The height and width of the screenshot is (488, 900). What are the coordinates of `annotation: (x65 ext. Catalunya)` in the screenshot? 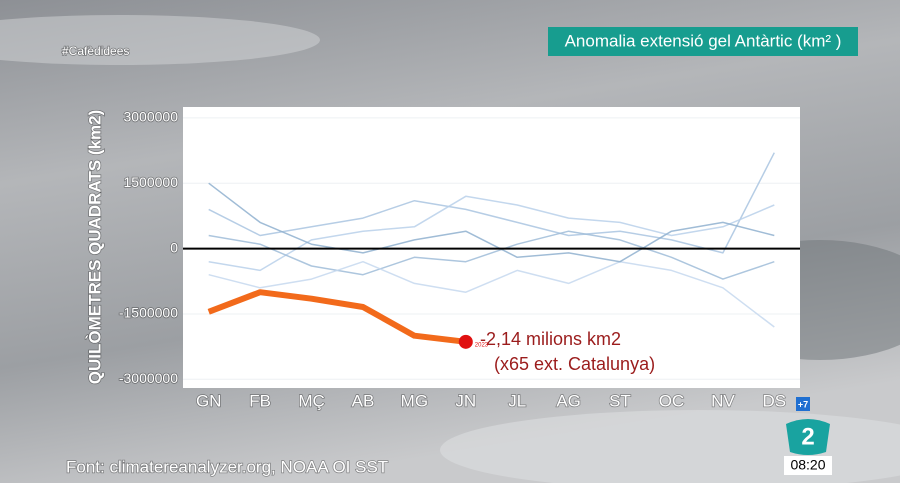 It's located at (574, 364).